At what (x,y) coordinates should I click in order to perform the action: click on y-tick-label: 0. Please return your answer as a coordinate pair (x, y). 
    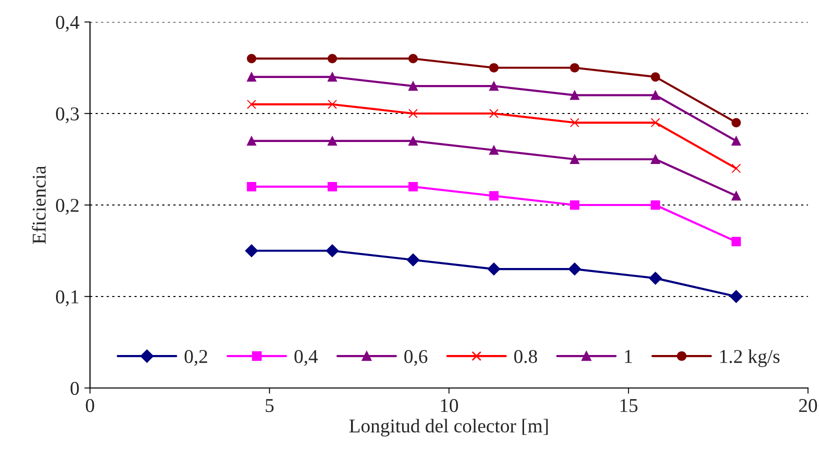
    Looking at the image, I should click on (74, 388).